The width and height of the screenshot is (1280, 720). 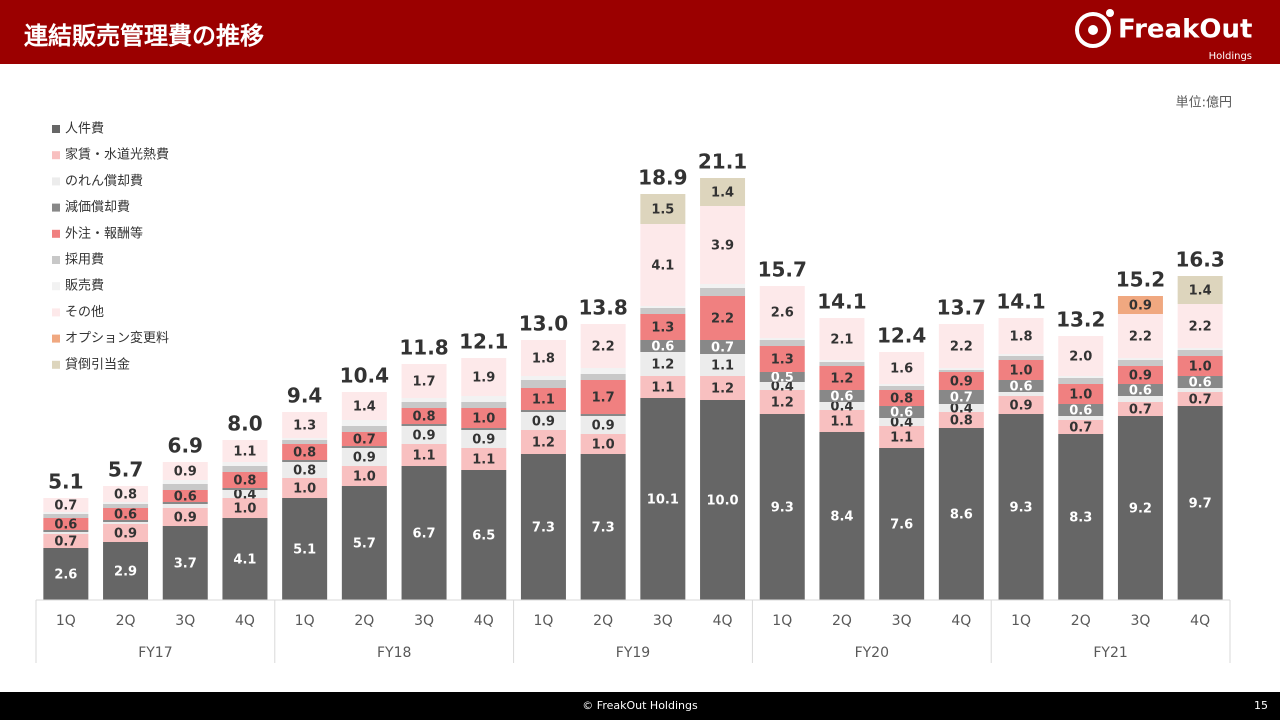 I want to click on segment-label: 2.9, so click(x=125, y=572).